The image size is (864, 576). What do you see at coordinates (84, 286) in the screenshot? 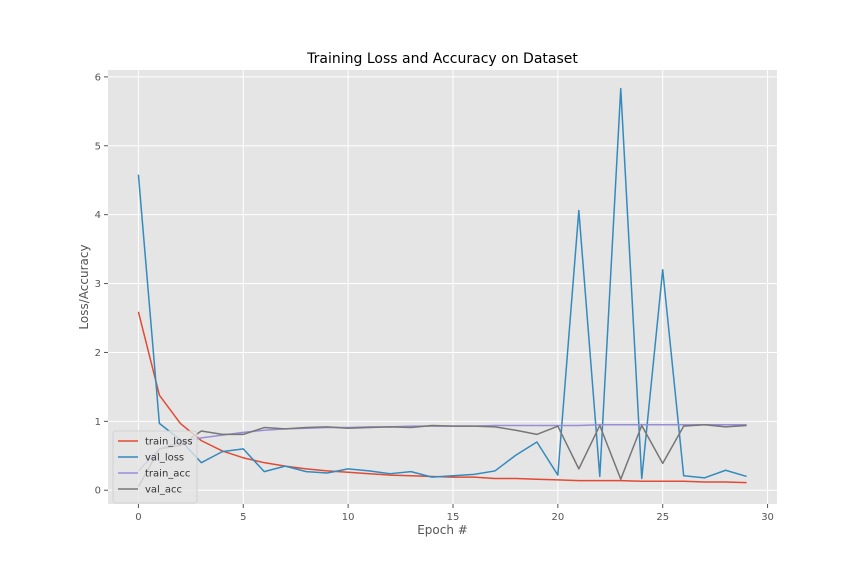
I see `y-axis-label: Loss/Accuracy` at bounding box center [84, 286].